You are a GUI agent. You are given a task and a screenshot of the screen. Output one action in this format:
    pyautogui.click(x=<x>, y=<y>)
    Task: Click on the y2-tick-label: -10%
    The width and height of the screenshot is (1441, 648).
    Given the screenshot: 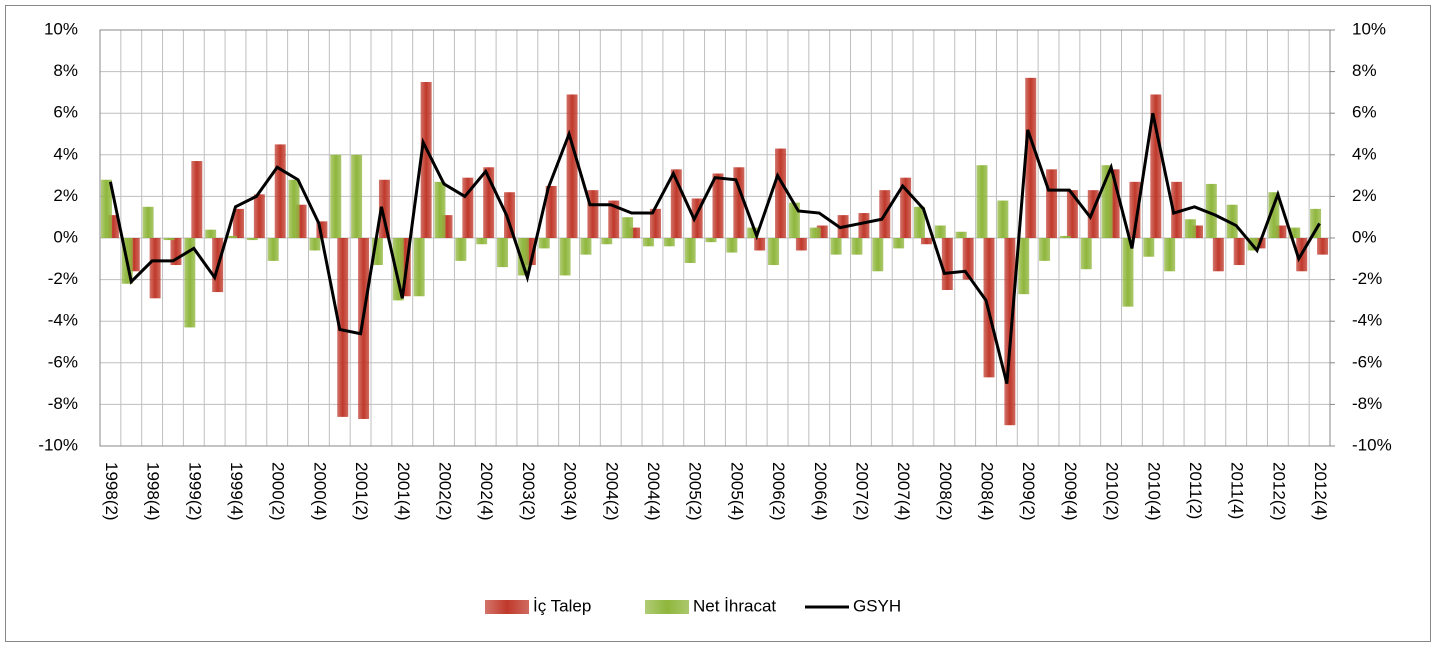 What is the action you would take?
    pyautogui.click(x=1372, y=444)
    